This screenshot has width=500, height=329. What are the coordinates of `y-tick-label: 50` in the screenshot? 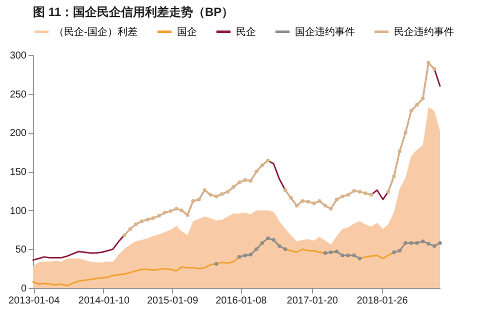 It's located at (21, 250).